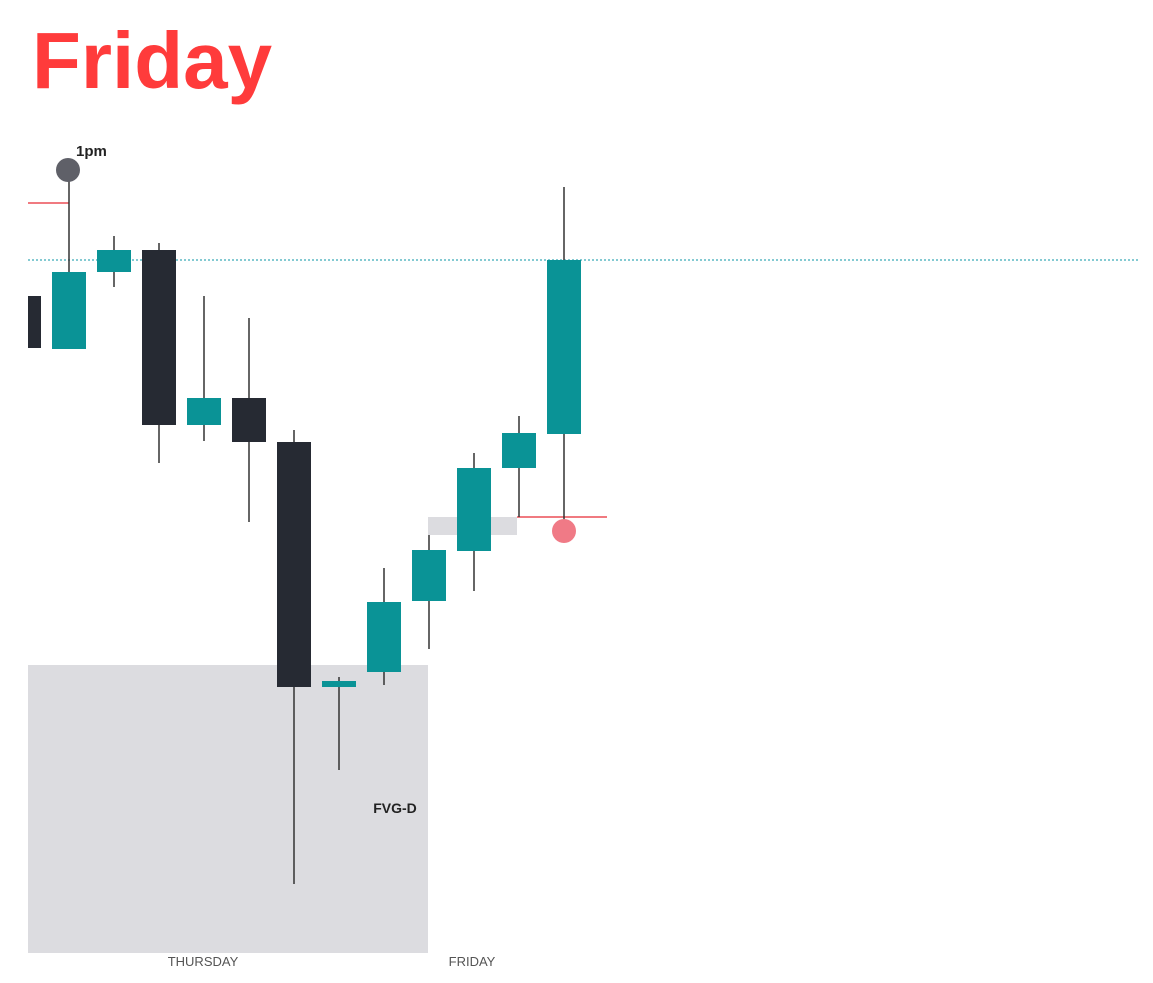 The height and width of the screenshot is (983, 1153). What do you see at coordinates (152, 60) in the screenshot?
I see `chart-title: Friday` at bounding box center [152, 60].